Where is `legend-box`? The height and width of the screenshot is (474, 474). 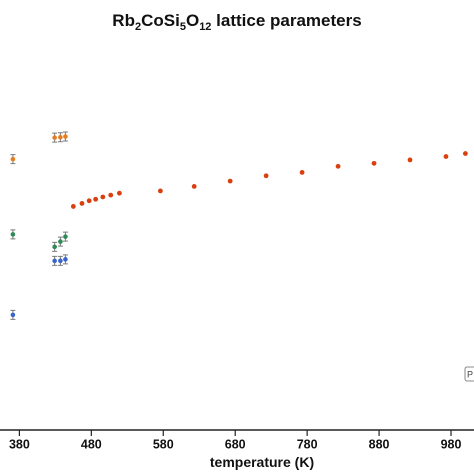
legend-box is located at coordinates (469, 374).